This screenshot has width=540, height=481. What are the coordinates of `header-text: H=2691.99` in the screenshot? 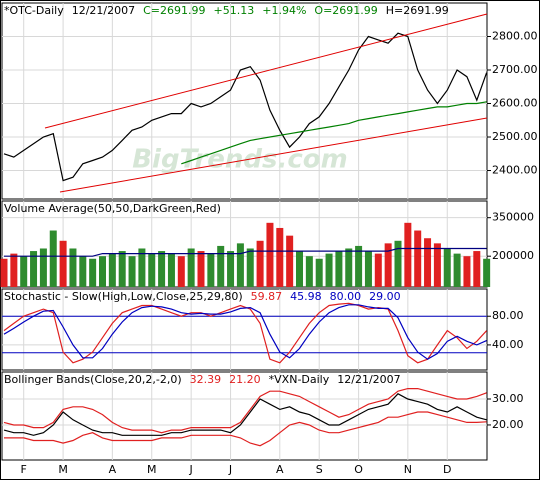 It's located at (417, 10).